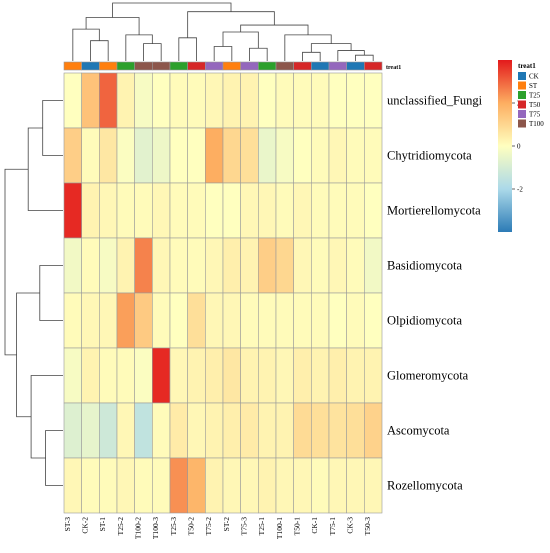  I want to click on legend-swatch-t25, so click(522, 95).